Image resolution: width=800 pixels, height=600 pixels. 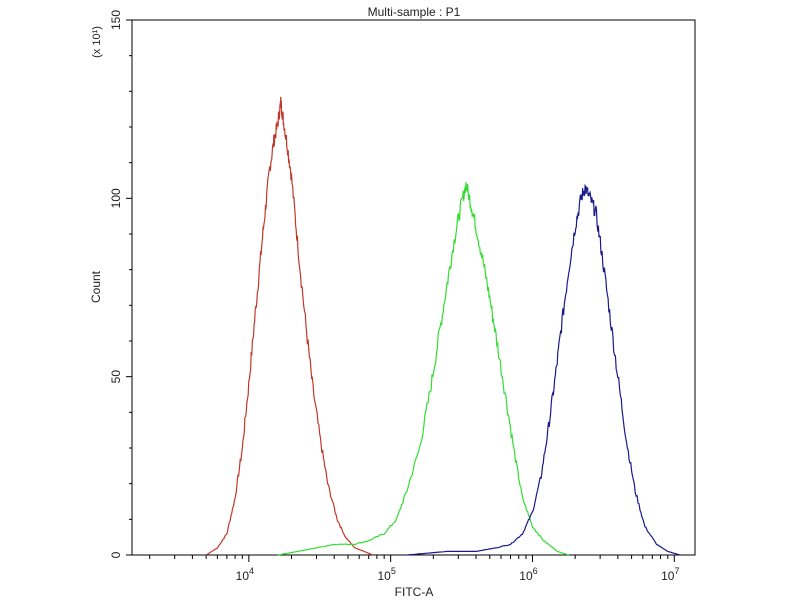 I want to click on x-tick-label: 10⁶, so click(x=528, y=574).